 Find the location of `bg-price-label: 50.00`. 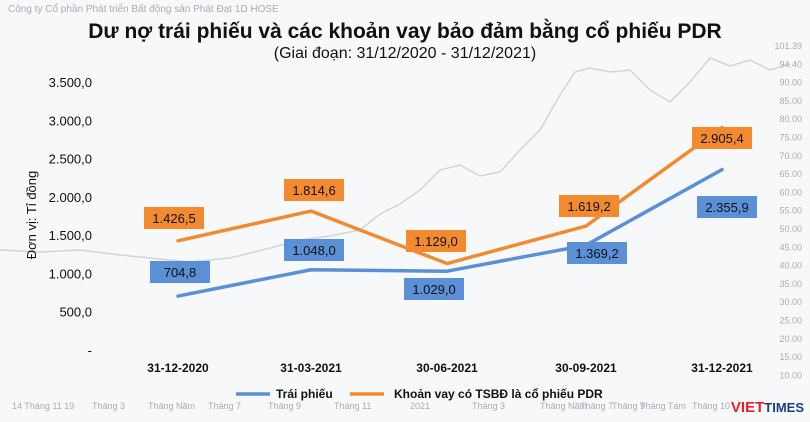

bg-price-label: 50.00 is located at coordinates (790, 229).